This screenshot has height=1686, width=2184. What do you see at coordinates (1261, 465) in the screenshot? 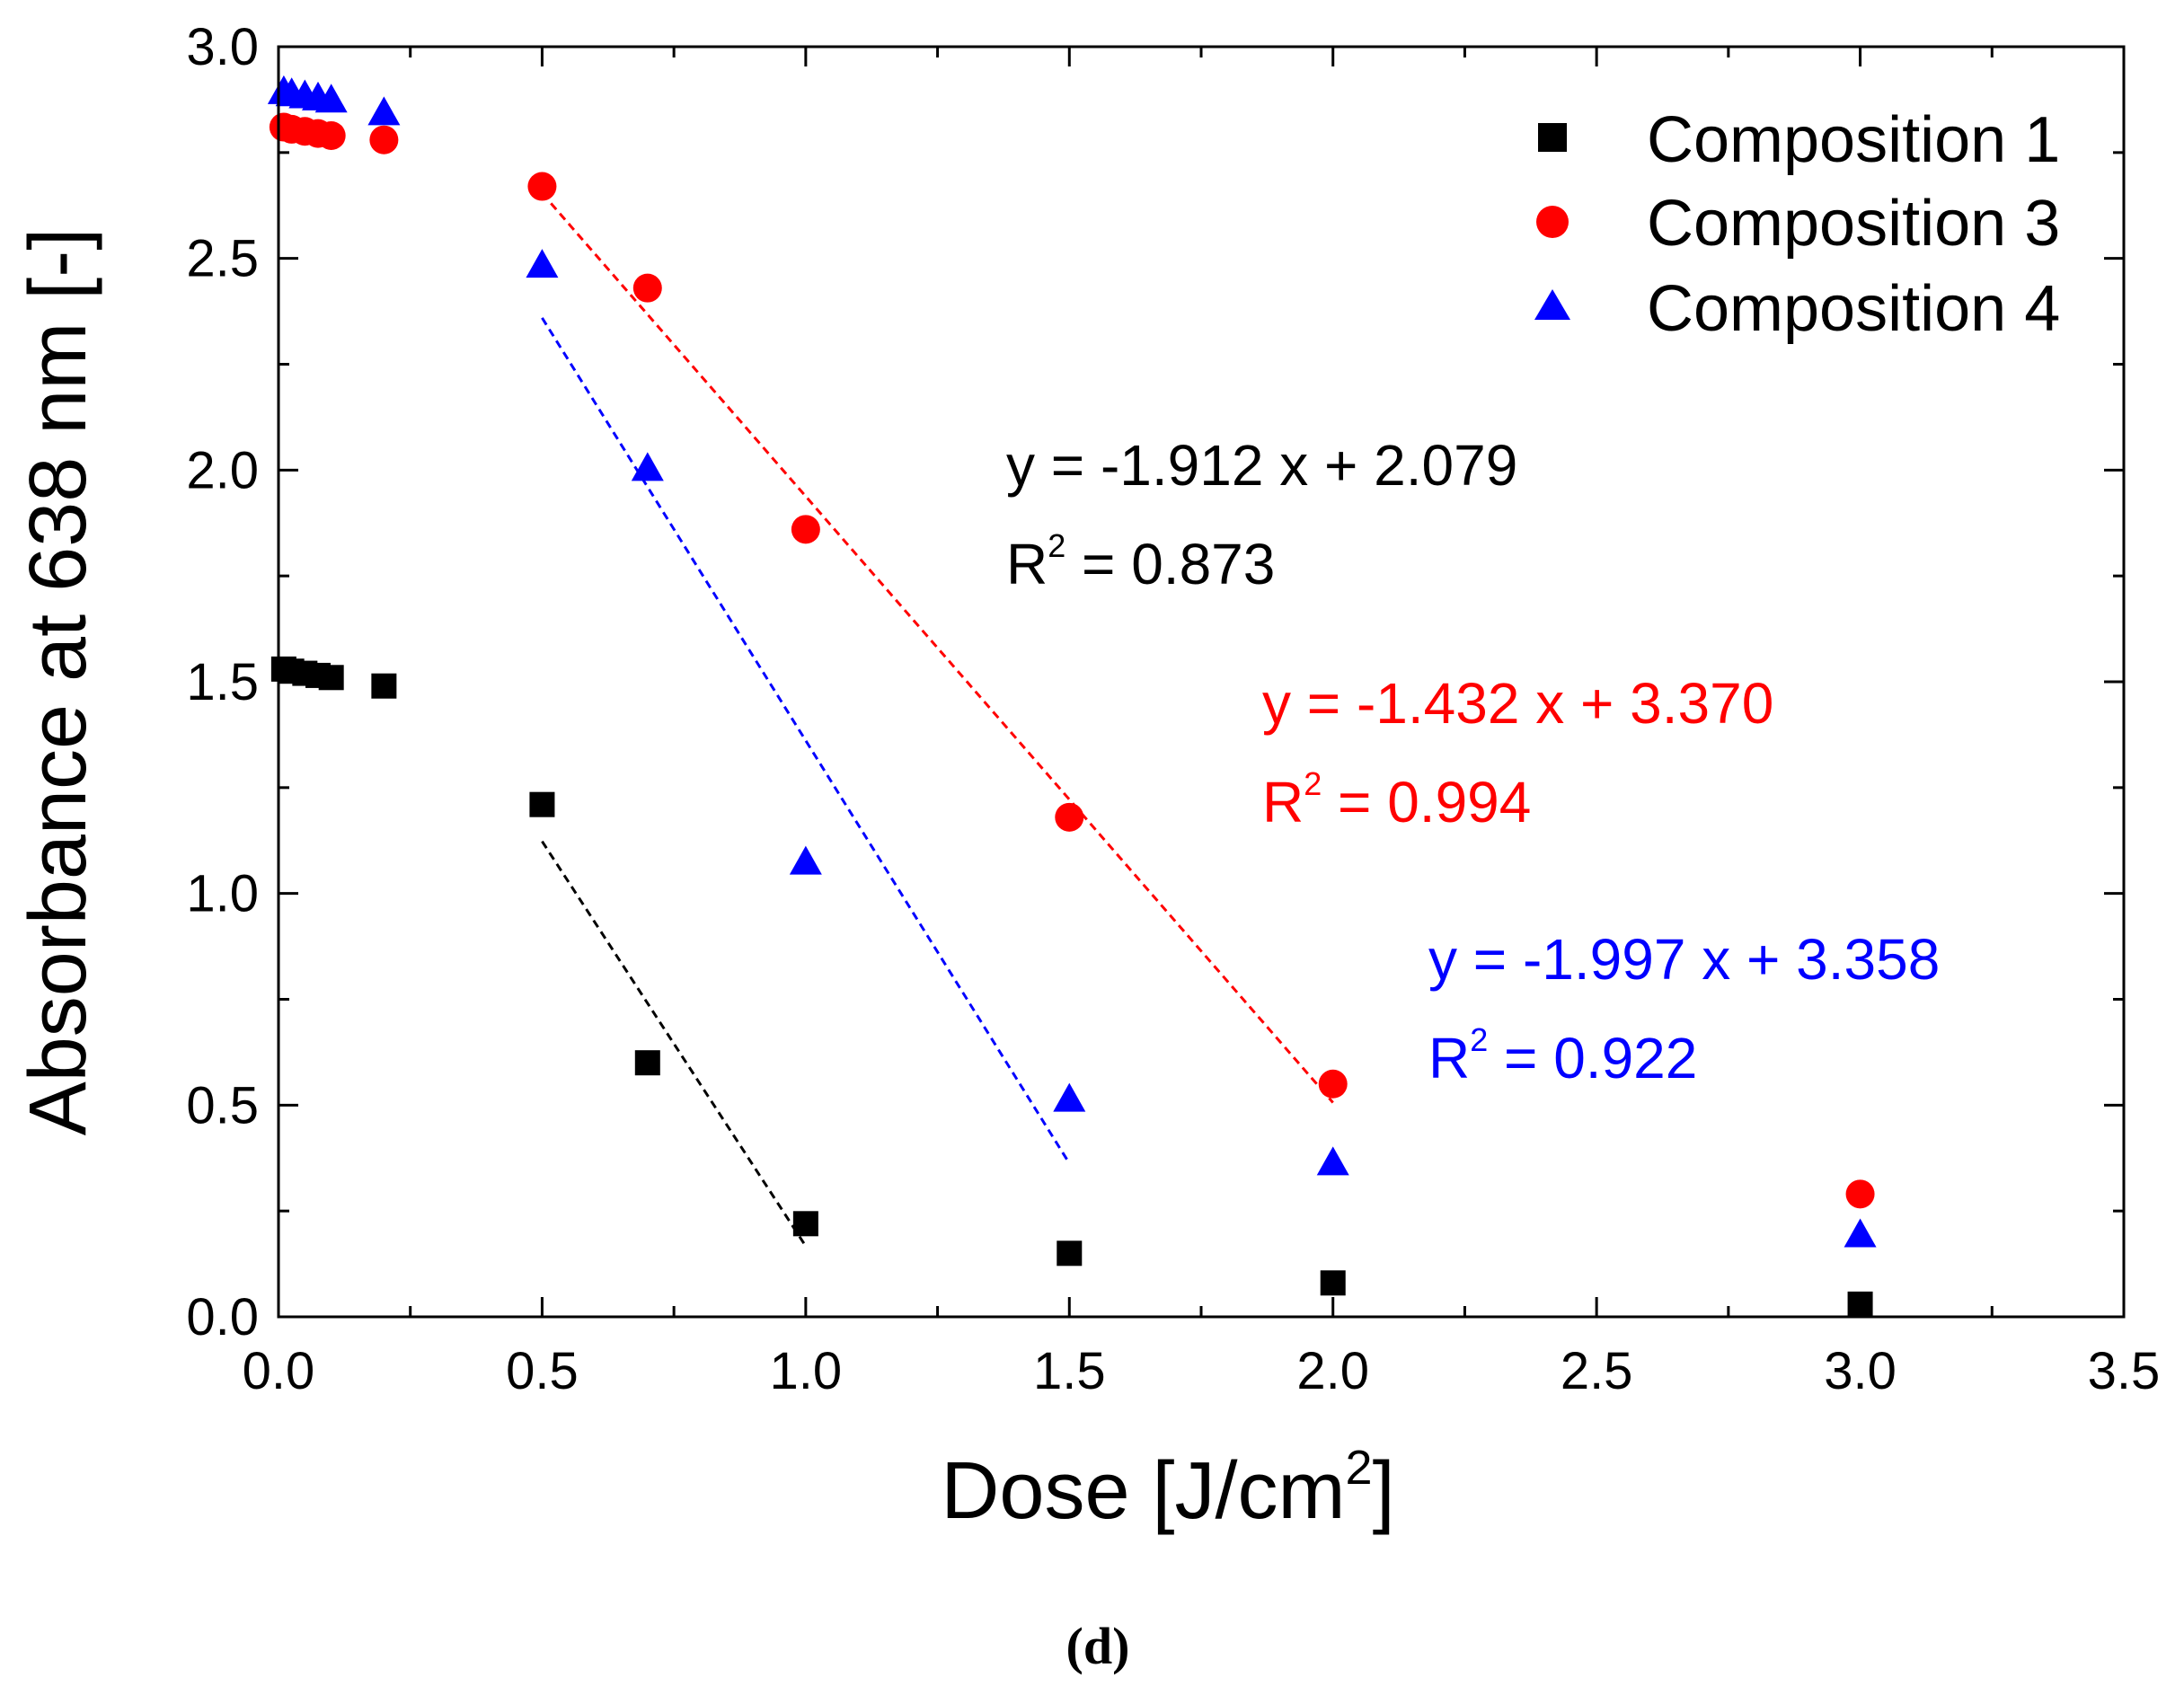
I see `fit-equation-composition-1: y = -1.912 x + 2.079` at bounding box center [1261, 465].